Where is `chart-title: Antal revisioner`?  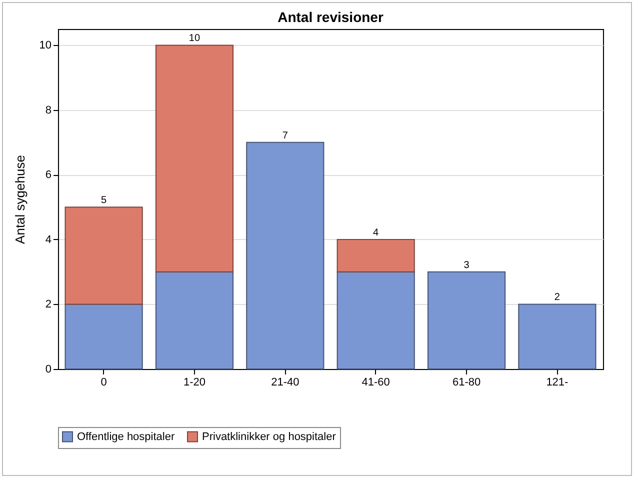 chart-title: Antal revisioner is located at coordinates (331, 17).